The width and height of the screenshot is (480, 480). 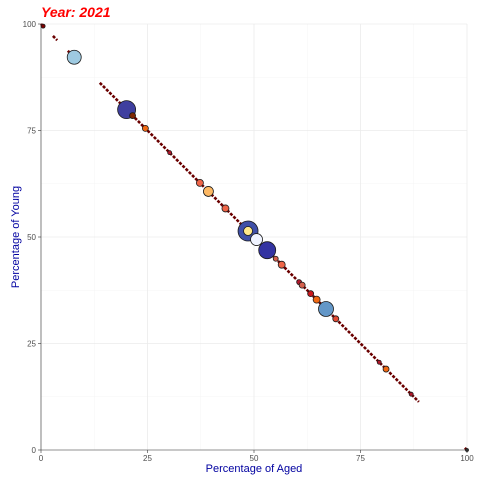 What do you see at coordinates (16, 237) in the screenshot?
I see `y-axis-title: Percentage of Young` at bounding box center [16, 237].